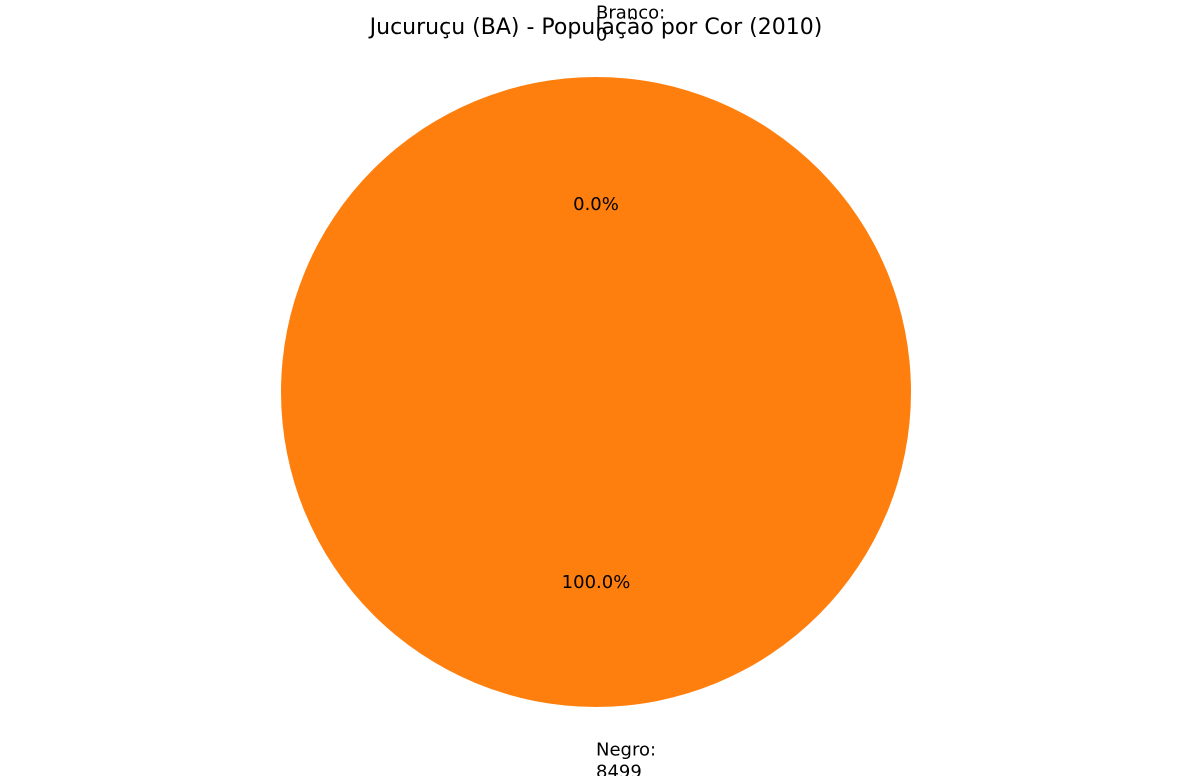 This screenshot has height=776, width=1192. I want to click on pie-category-label-negro: Negro: 8499, so click(626, 758).